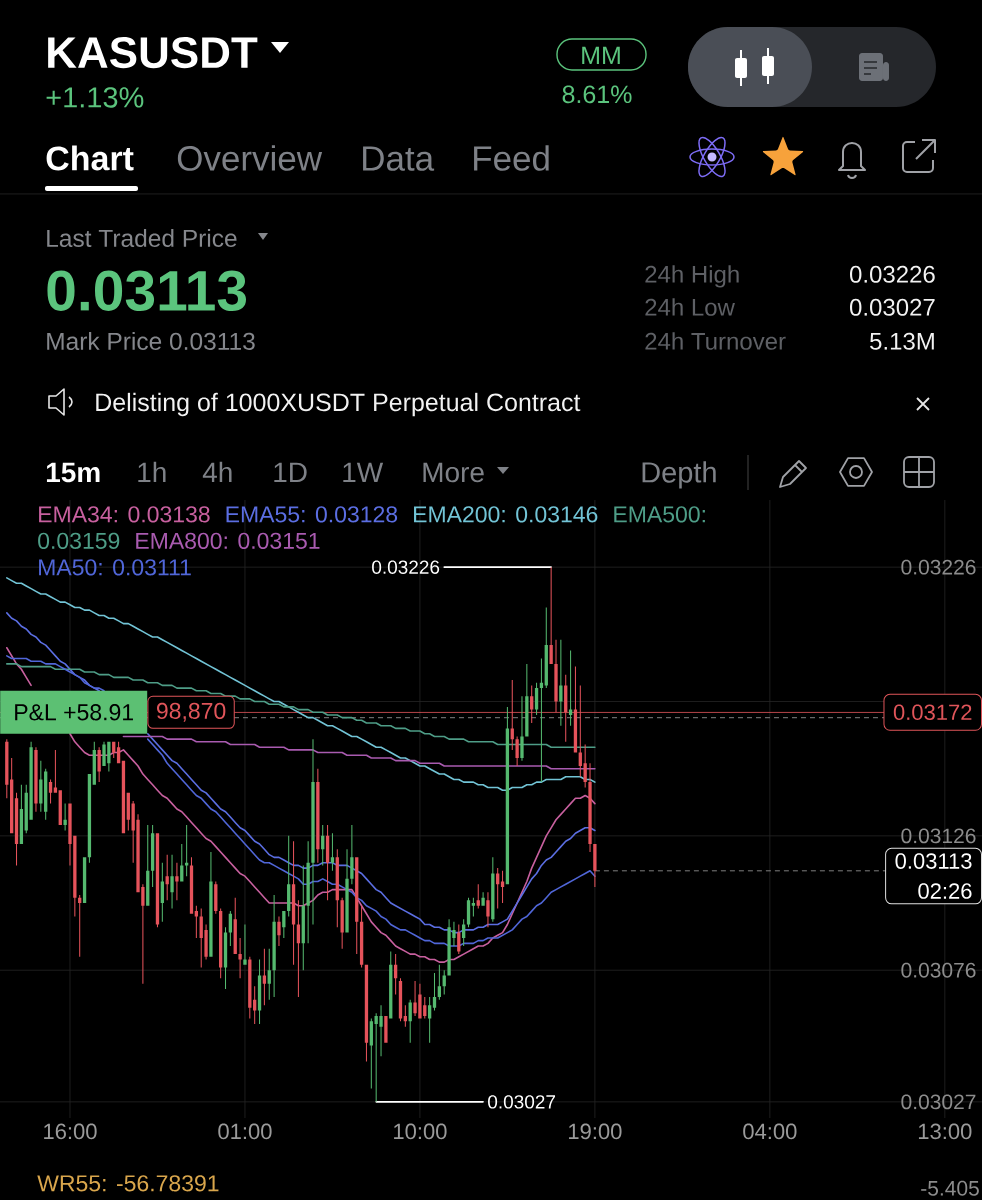  What do you see at coordinates (151, 341) in the screenshot?
I see `text: Mark Price 0.03113` at bounding box center [151, 341].